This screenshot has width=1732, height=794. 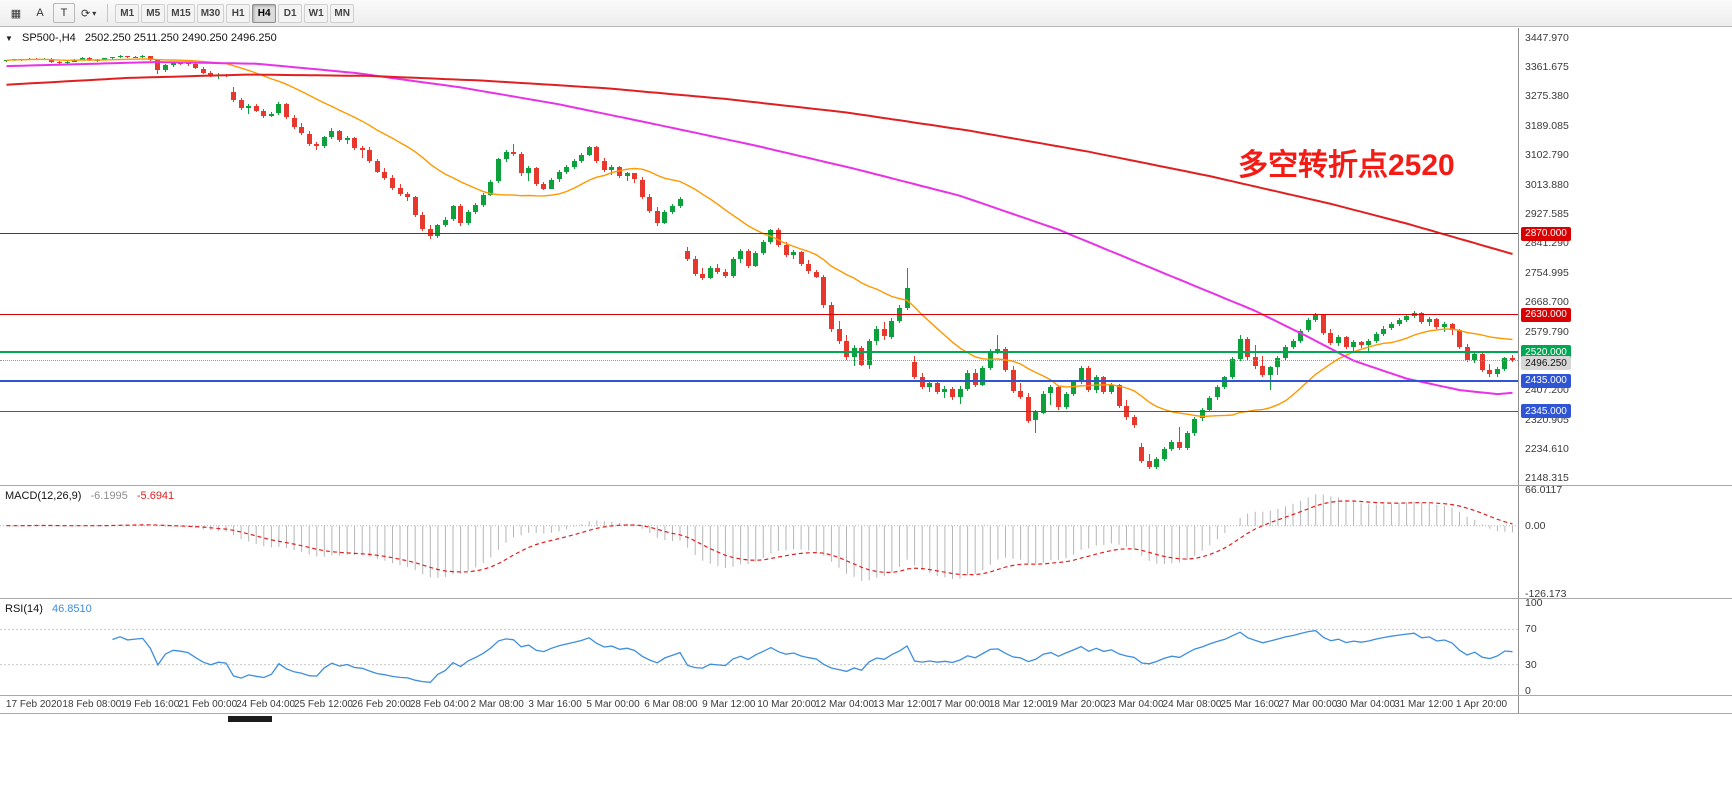 What do you see at coordinates (759, 380) in the screenshot?
I see `price-level-line-2435.000` at bounding box center [759, 380].